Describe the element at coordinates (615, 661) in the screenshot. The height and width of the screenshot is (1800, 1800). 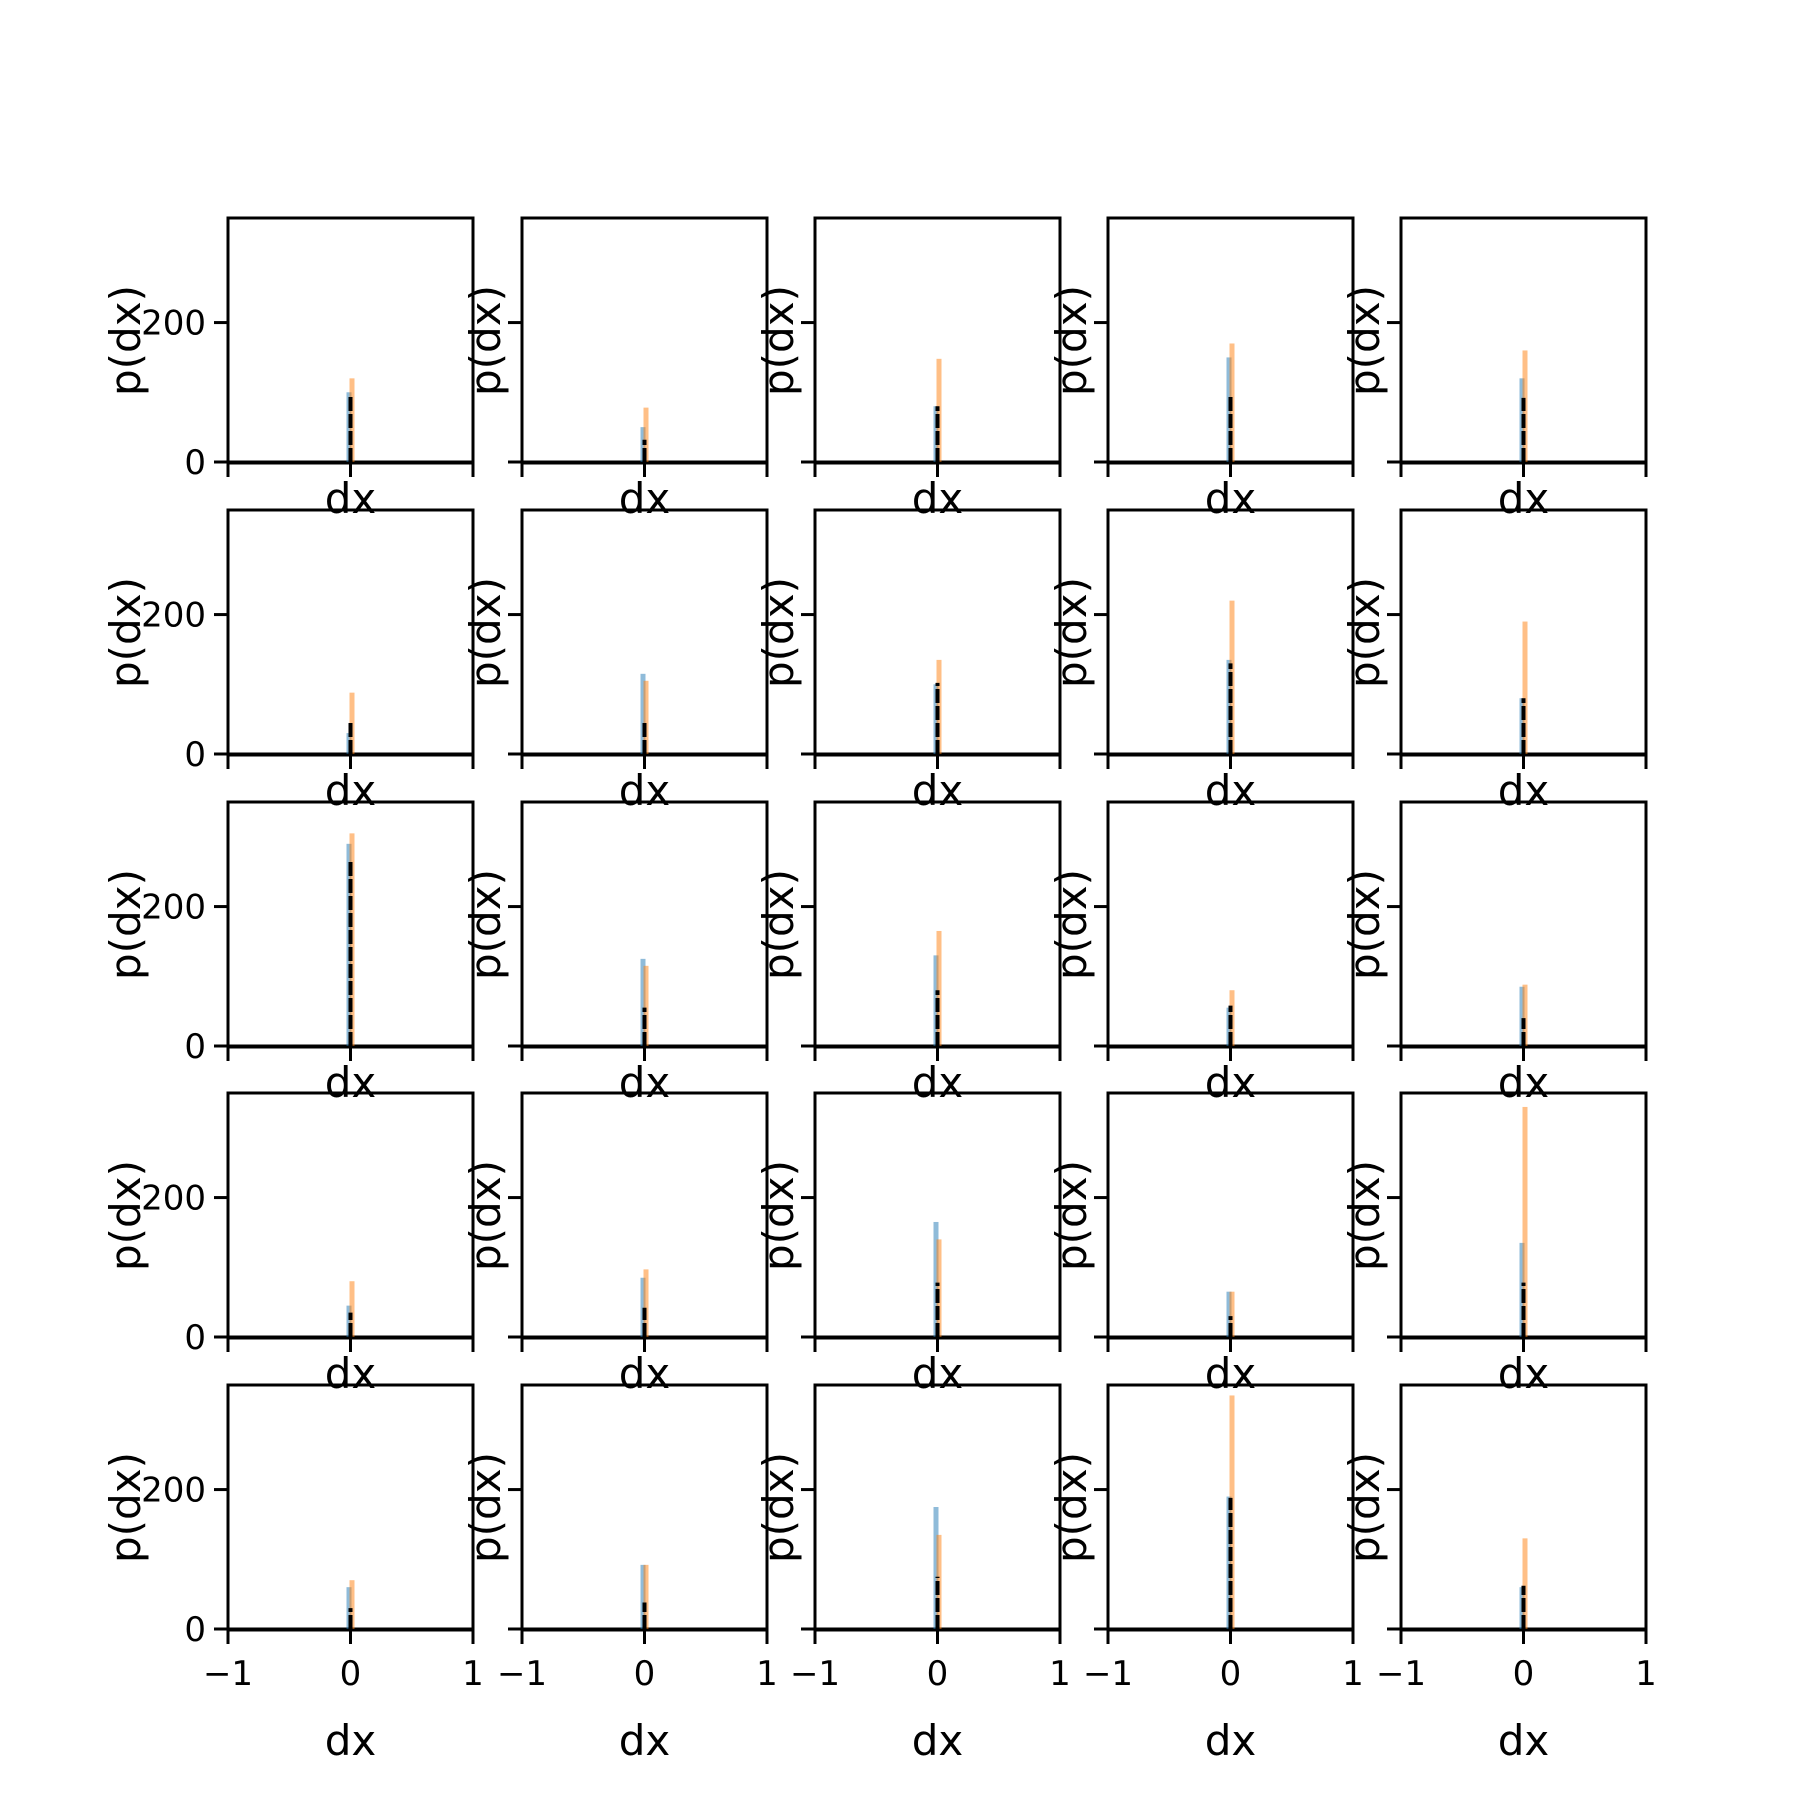
I see `subplot-r1-c1: dx p(dx)` at that location.